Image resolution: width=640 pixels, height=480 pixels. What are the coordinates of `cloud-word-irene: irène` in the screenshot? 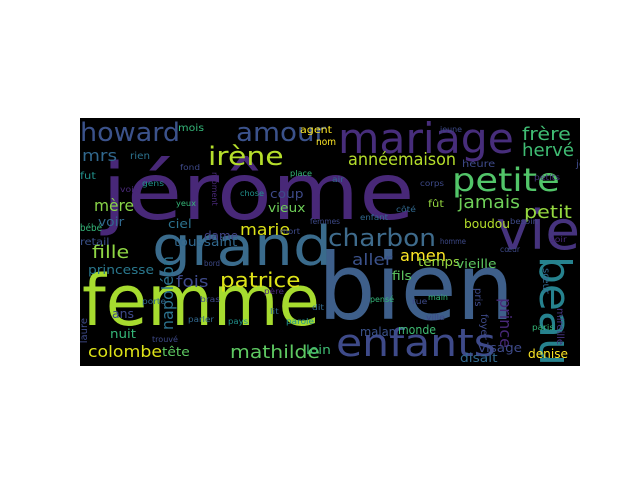 It's located at (246, 157).